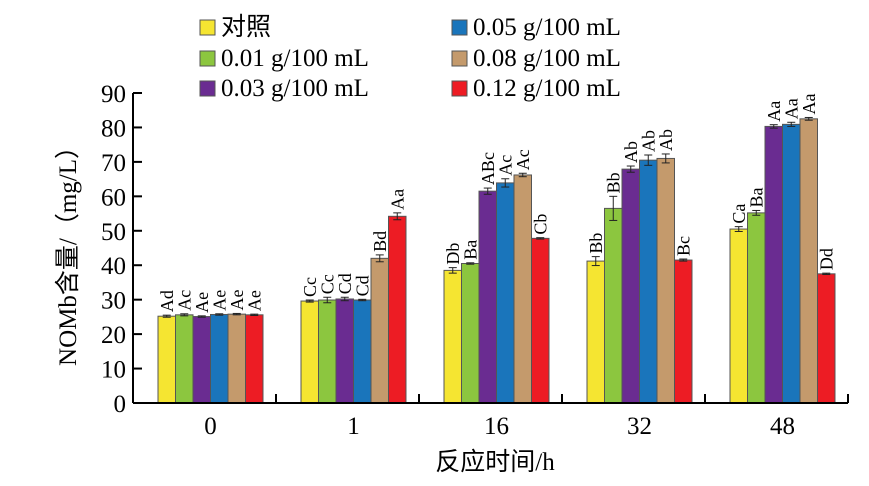 The image size is (869, 486). I want to click on legend-label: 0.01 g/100 mL, so click(295, 58).